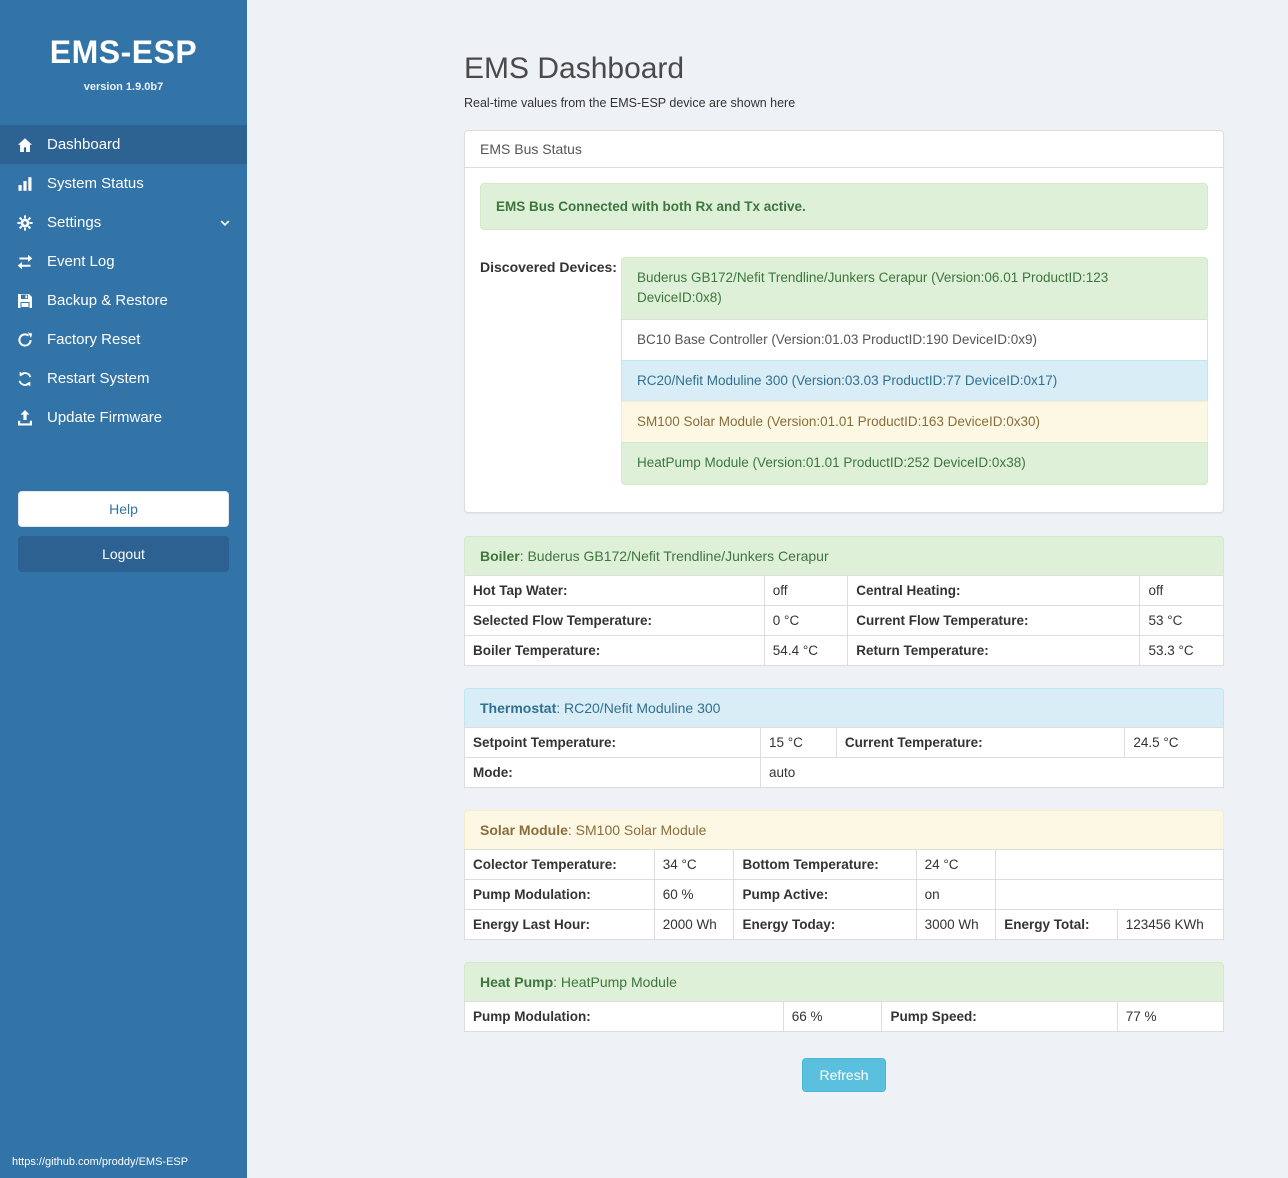 The width and height of the screenshot is (1288, 1178). Describe the element at coordinates (825, 924) in the screenshot. I see `cell-label: Energy Today:` at that location.